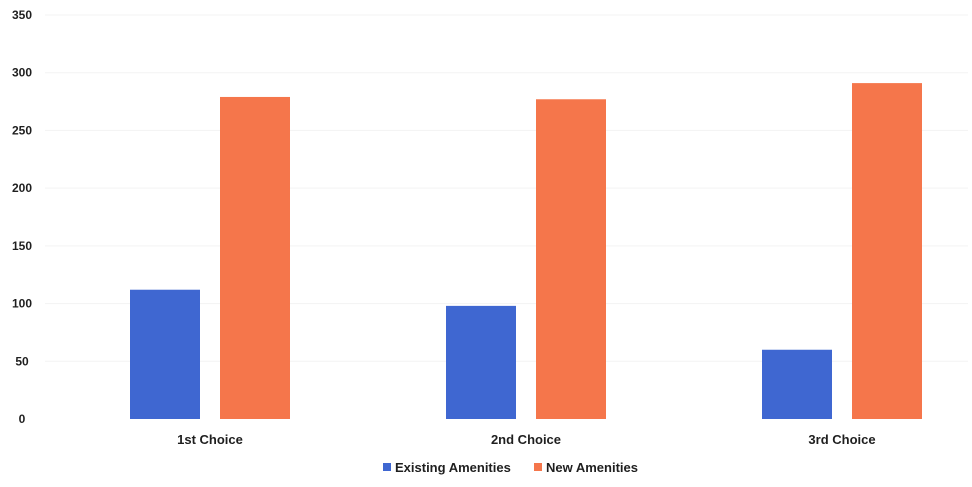  What do you see at coordinates (22, 130) in the screenshot?
I see `y-tick-label: 250` at bounding box center [22, 130].